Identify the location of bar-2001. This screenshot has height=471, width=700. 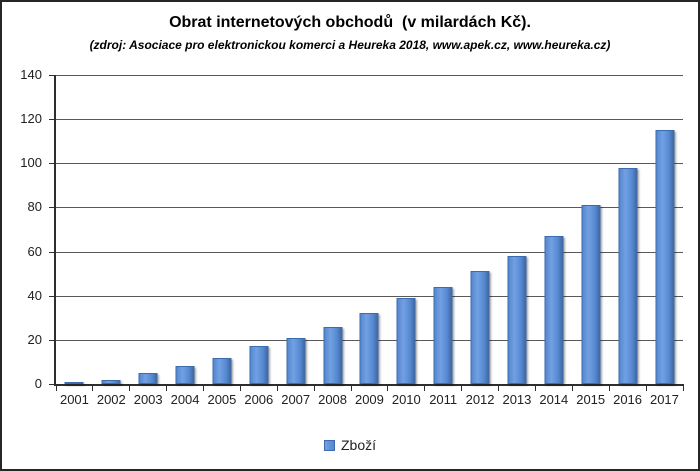
(74, 382).